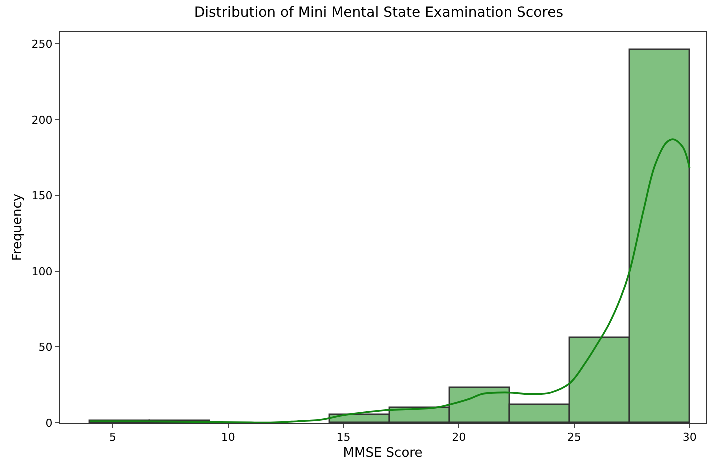 The width and height of the screenshot is (715, 465). Describe the element at coordinates (689, 437) in the screenshot. I see `x-tick-label: 30` at that location.